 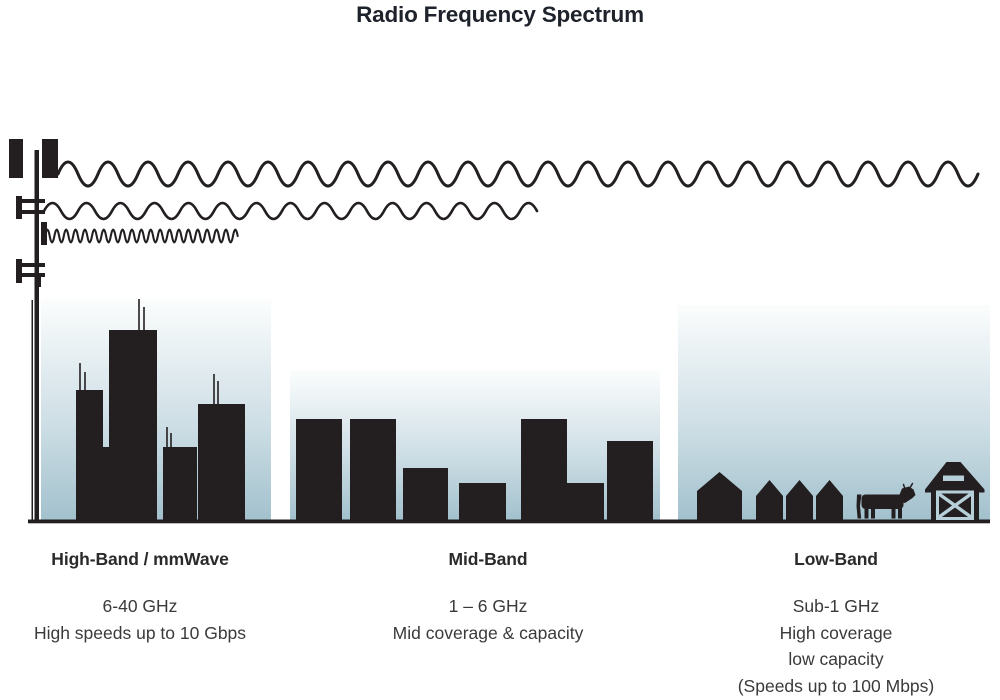 What do you see at coordinates (836, 659) in the screenshot?
I see `low-band-description-capacity: low capacity` at bounding box center [836, 659].